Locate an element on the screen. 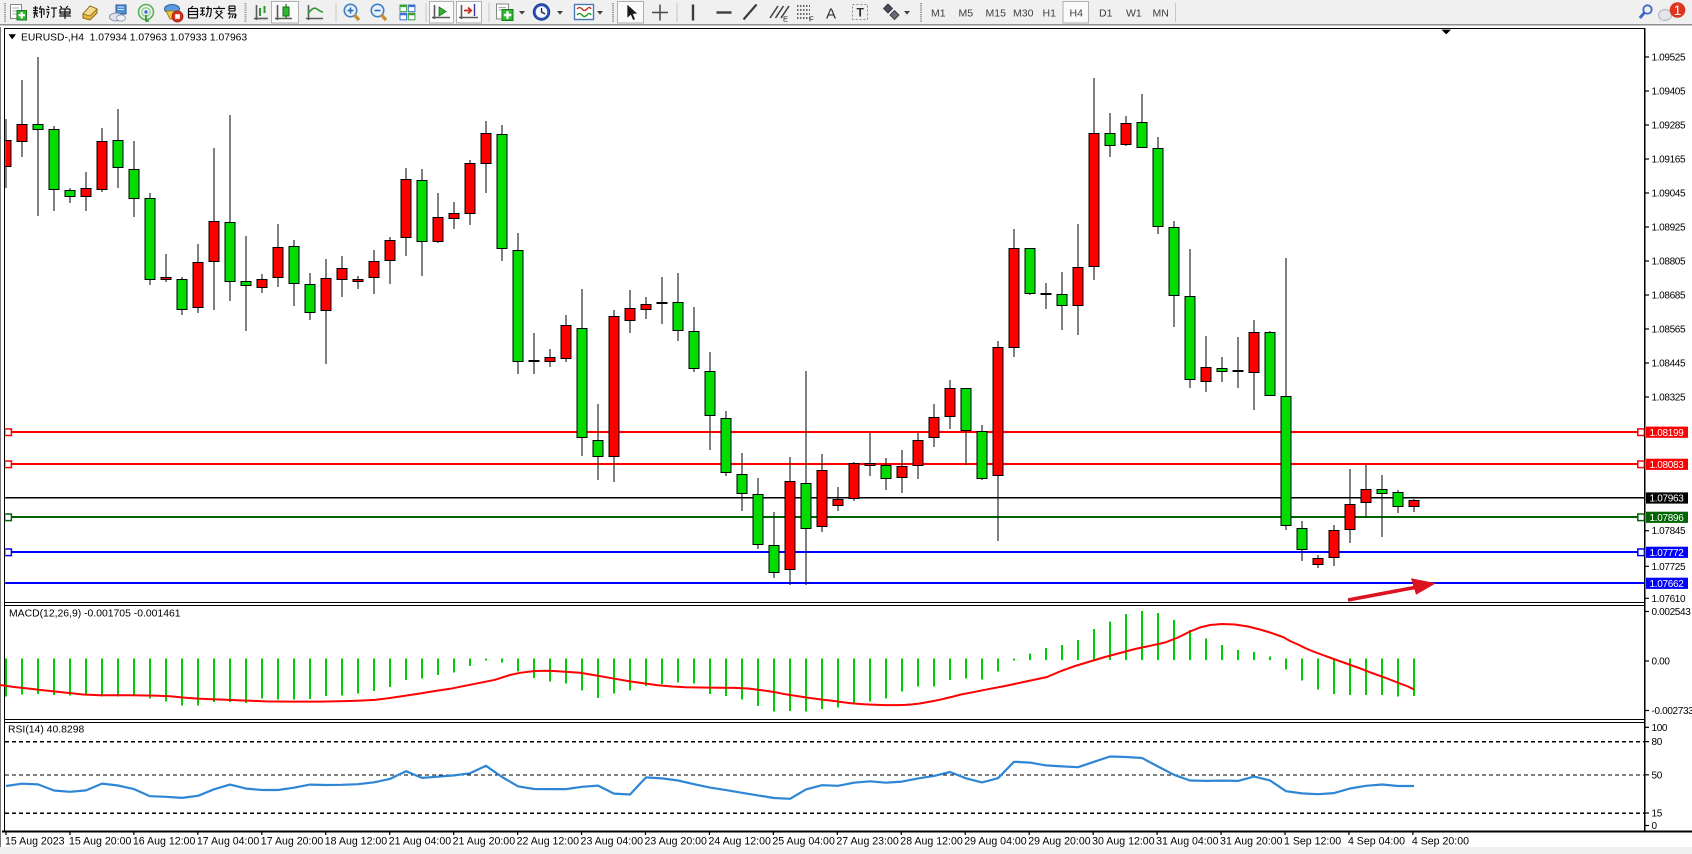 Image resolution: width=1692 pixels, height=854 pixels. svg-text: 21 Aug 20:00 is located at coordinates (484, 841).